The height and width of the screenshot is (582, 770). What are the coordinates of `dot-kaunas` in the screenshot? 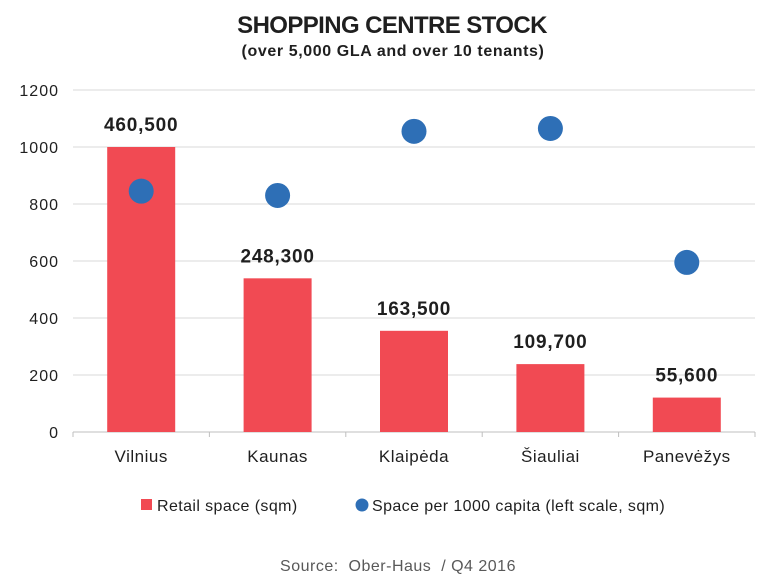 It's located at (278, 195).